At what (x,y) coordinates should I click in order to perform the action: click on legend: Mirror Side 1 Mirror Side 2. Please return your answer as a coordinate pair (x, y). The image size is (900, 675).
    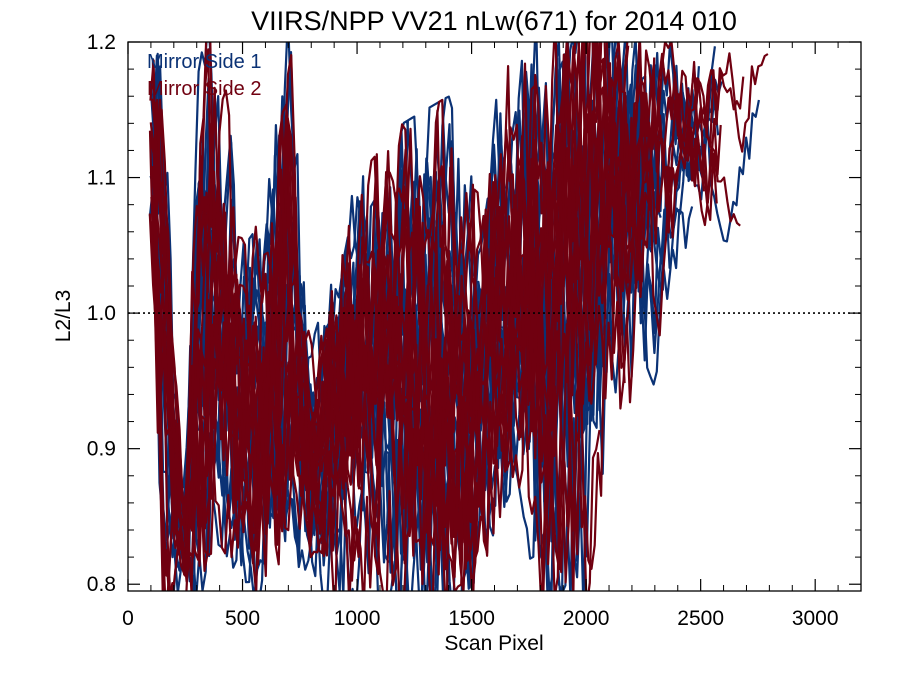
    Looking at the image, I should click on (204, 75).